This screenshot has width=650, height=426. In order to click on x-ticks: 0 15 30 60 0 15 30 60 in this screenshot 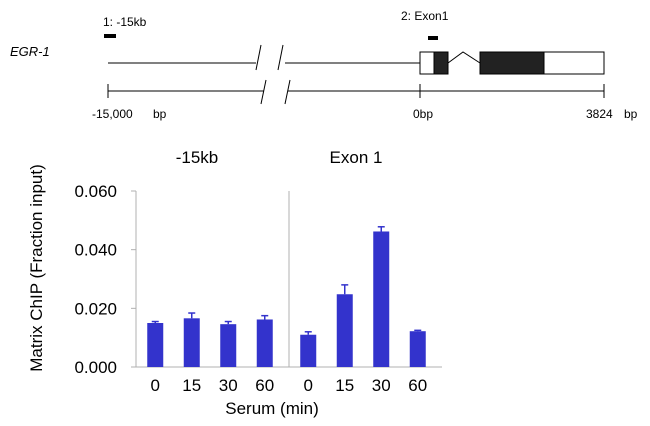, I will do `click(289, 385)`.